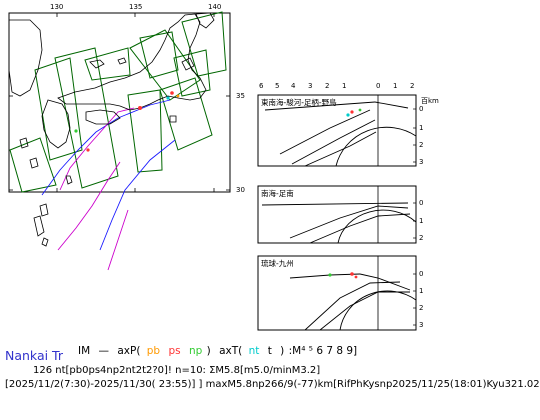 The image size is (540, 420). What do you see at coordinates (277, 193) in the screenshot?
I see `section-2-label: 南海-足南` at bounding box center [277, 193].